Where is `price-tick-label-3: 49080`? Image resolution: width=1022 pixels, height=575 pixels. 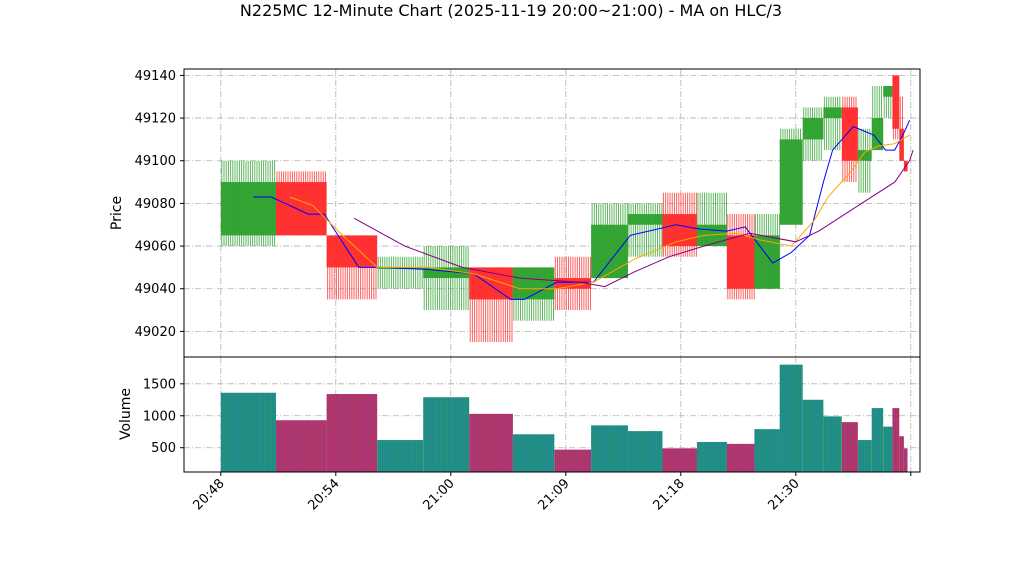 price-tick-label-3: 49080 is located at coordinates (155, 204).